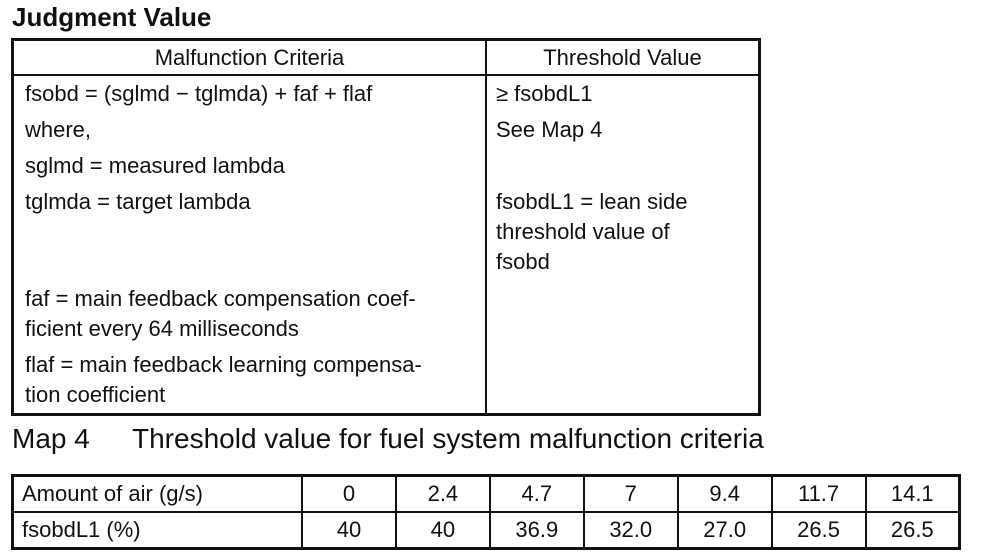 The image size is (992, 560). I want to click on fsobdl1-cell: 36.9, so click(536, 530).